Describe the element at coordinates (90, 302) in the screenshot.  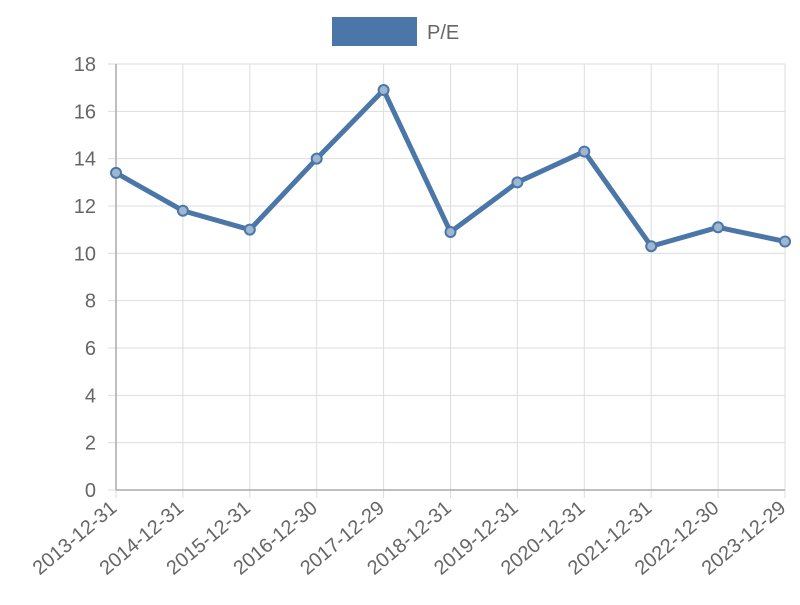
I see `y-tick-label: 8` at that location.